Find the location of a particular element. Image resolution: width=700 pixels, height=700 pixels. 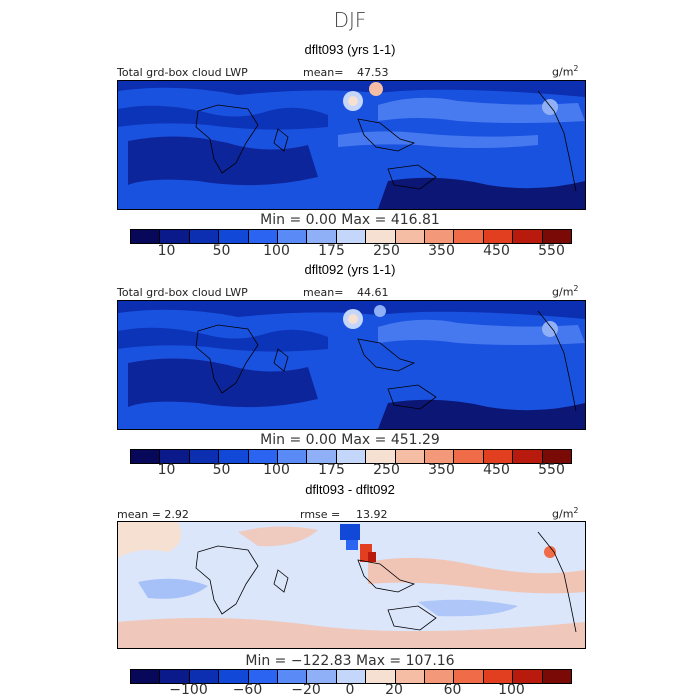

panel-1-colorbar is located at coordinates (351, 236).